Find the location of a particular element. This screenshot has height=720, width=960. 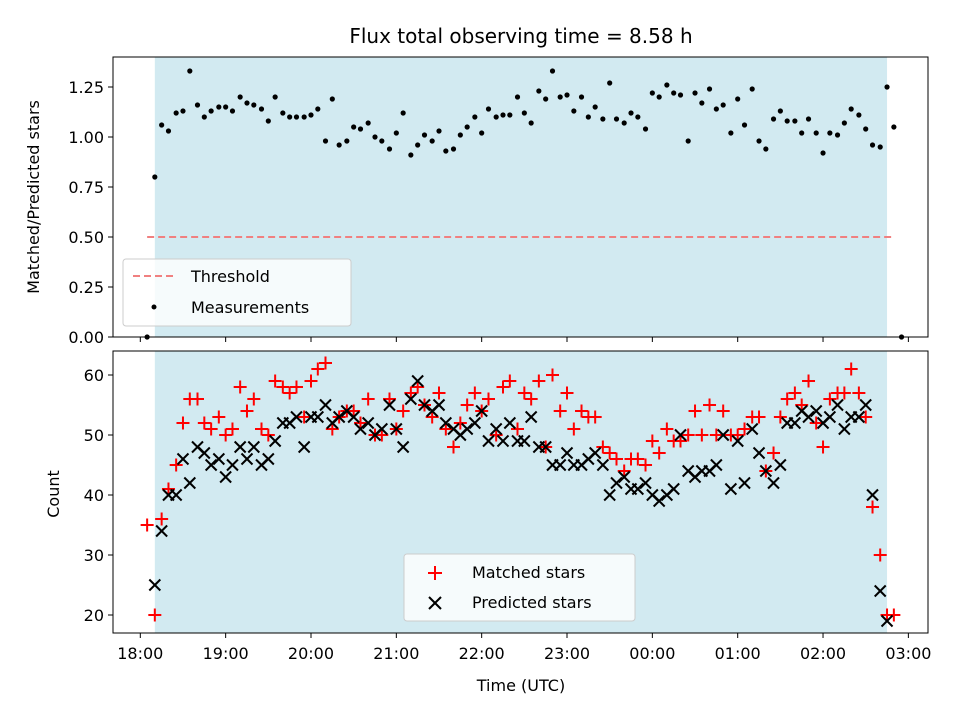

bottom-legend-box is located at coordinates (519, 587).